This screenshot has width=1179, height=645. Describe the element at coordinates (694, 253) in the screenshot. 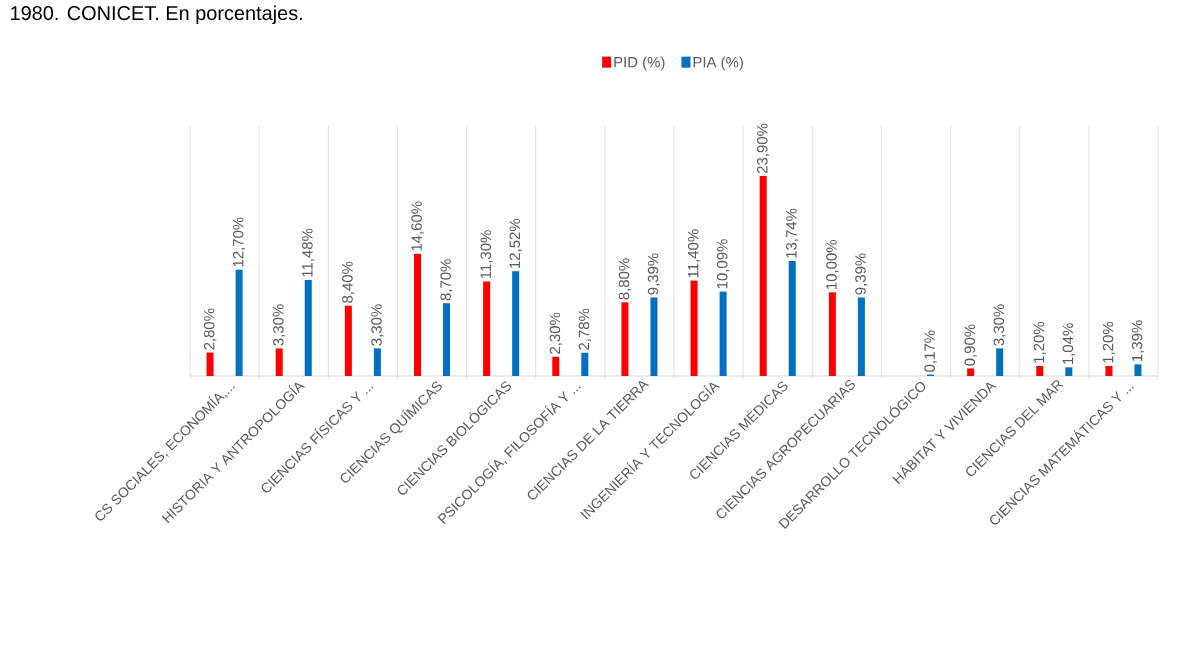

I see `data-label: 11,40%` at that location.